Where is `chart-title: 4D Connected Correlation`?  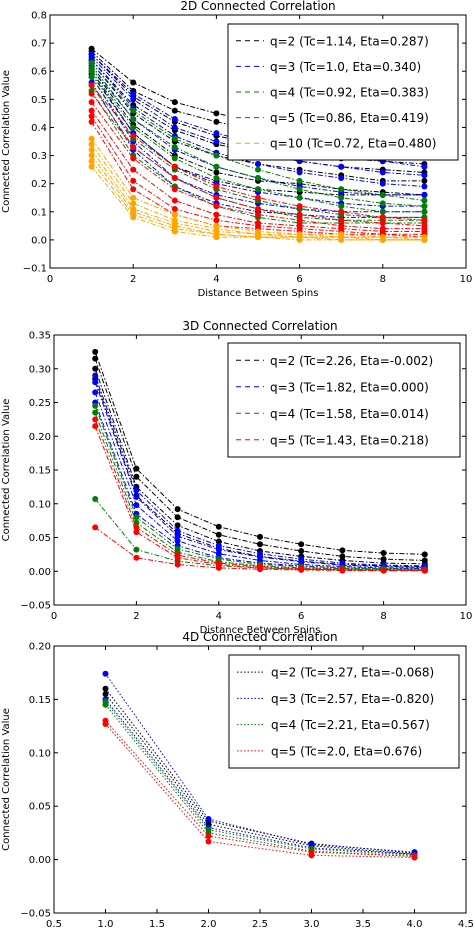 chart-title: 4D Connected Correlation is located at coordinates (259, 637).